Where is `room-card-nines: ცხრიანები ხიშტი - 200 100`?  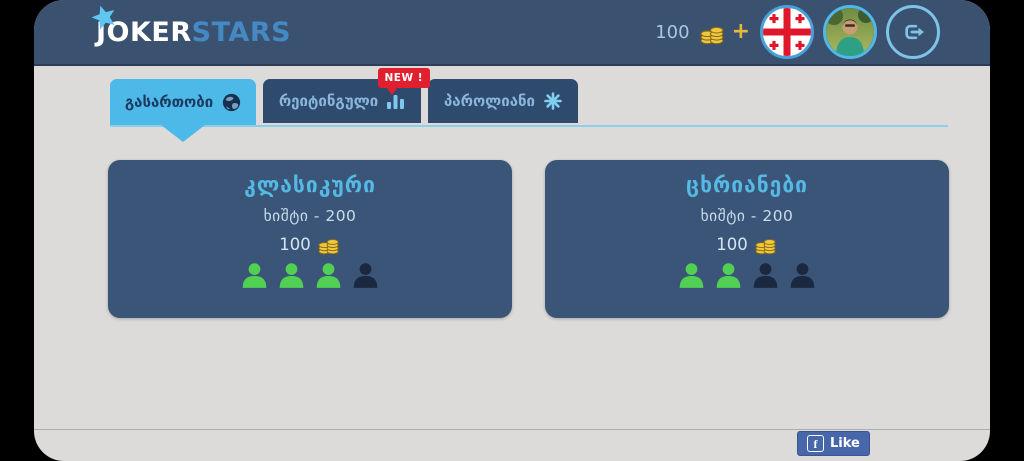 room-card-nines: ცხრიანები ხიშტი - 200 100 is located at coordinates (747, 239).